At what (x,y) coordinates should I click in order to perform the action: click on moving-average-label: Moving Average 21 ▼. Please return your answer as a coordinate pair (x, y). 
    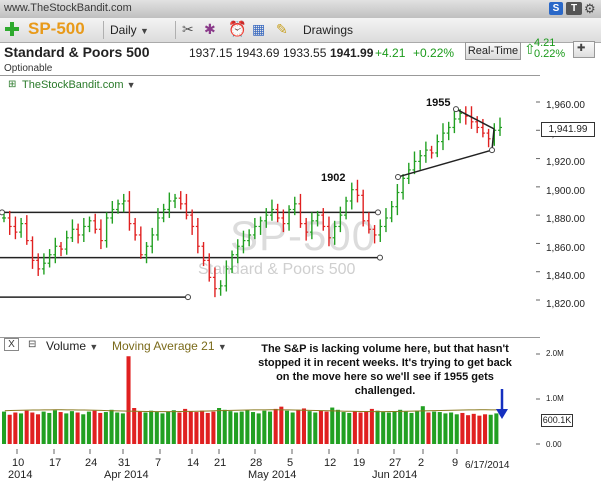
    Looking at the image, I should click on (169, 346).